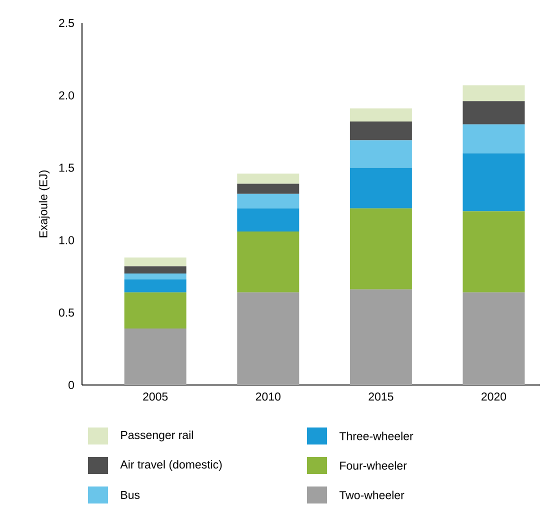 The image size is (543, 518). What do you see at coordinates (157, 436) in the screenshot?
I see `legend-label: Passenger rail` at bounding box center [157, 436].